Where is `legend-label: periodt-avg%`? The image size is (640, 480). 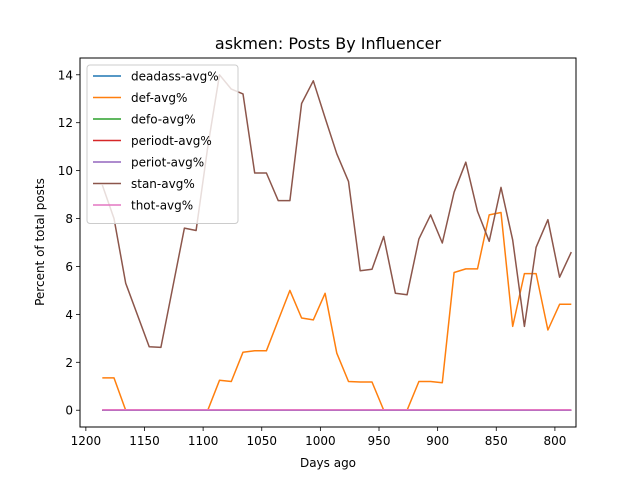 legend-label: periodt-avg% is located at coordinates (171, 141).